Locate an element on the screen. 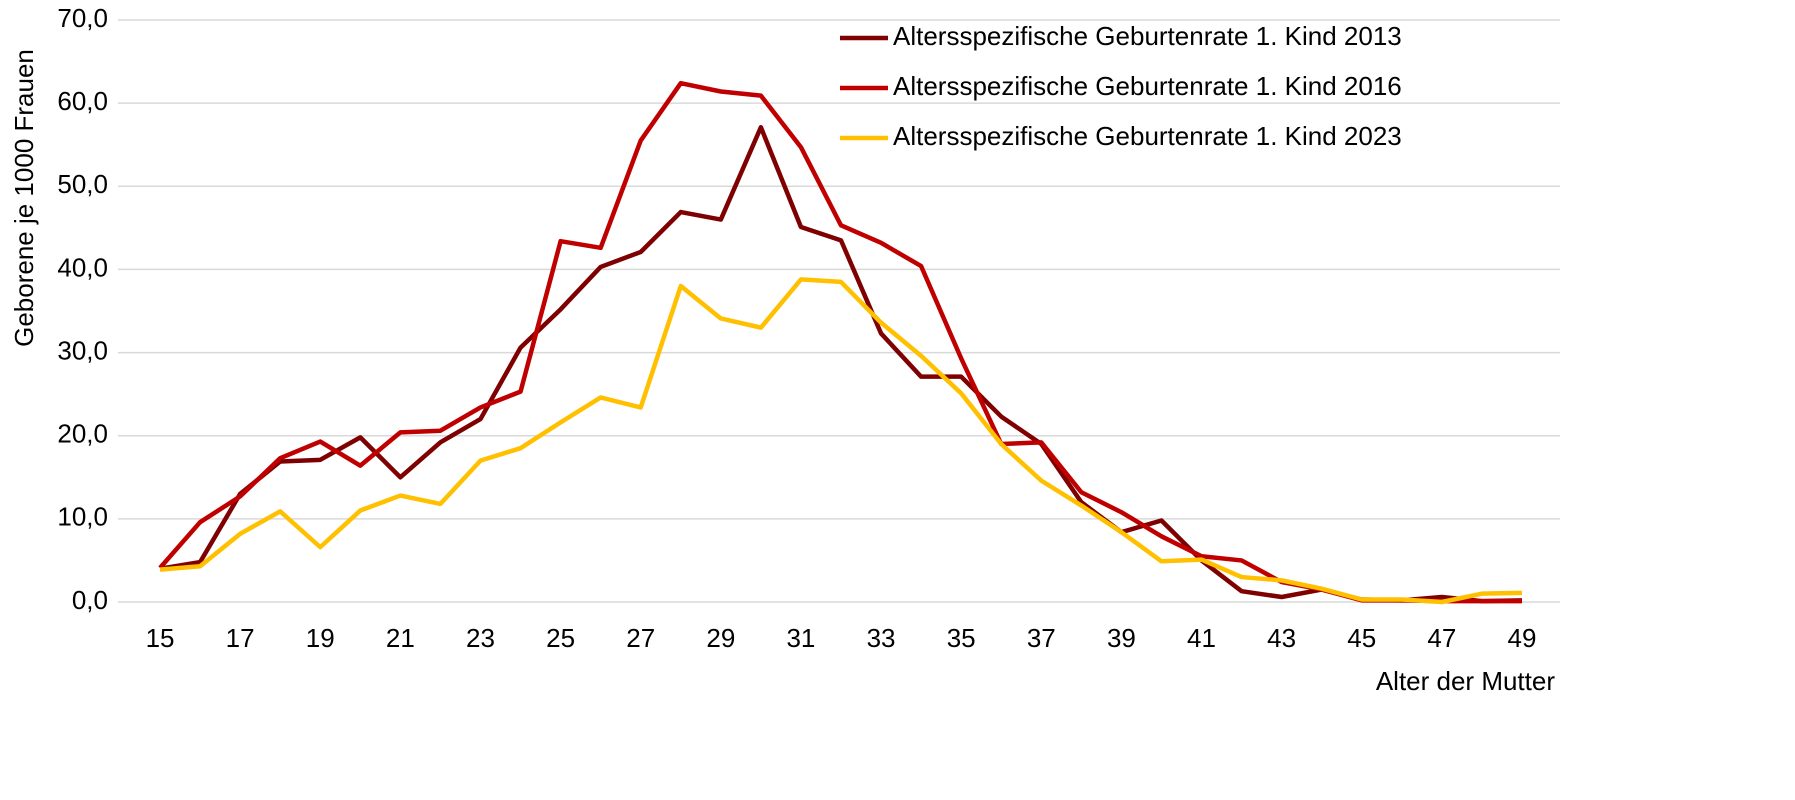 This screenshot has width=1795, height=800. x-tick-label: 33 is located at coordinates (881, 638).